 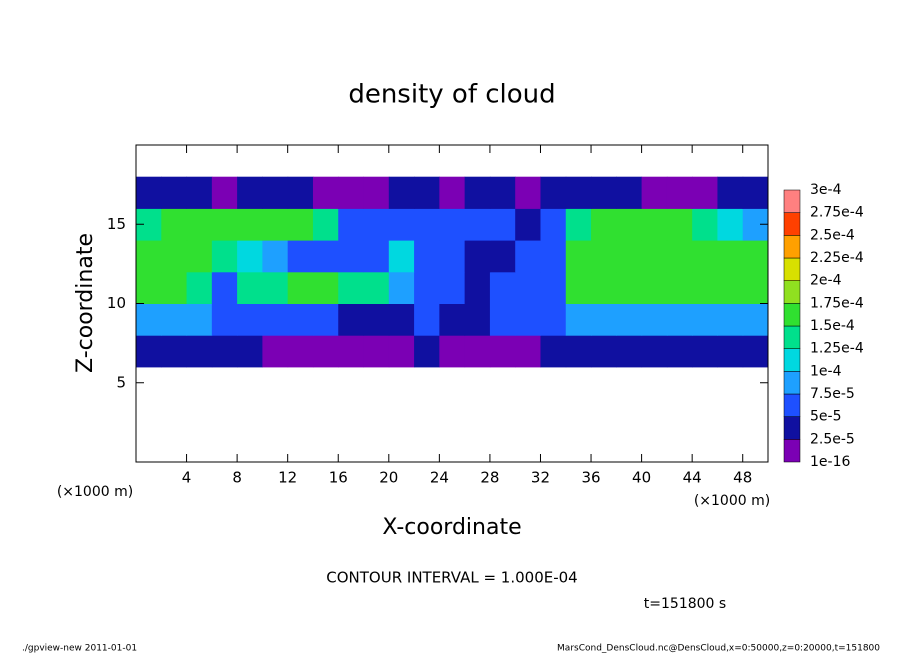 I want to click on chart-title: density of cloud, so click(x=451, y=95).